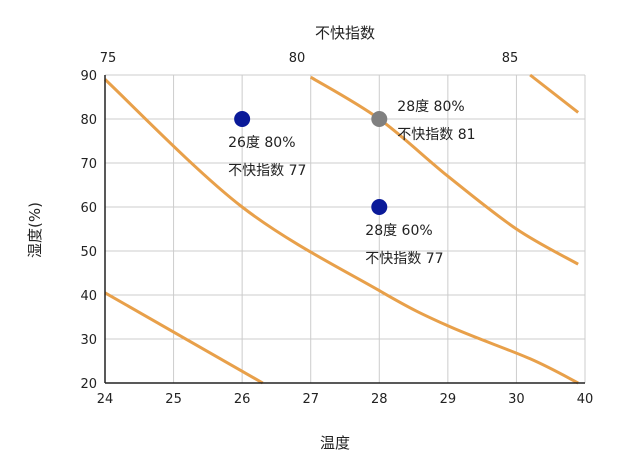 The width and height of the screenshot is (620, 465). What do you see at coordinates (88, 340) in the screenshot?
I see `y-tick-label: 30` at bounding box center [88, 340].